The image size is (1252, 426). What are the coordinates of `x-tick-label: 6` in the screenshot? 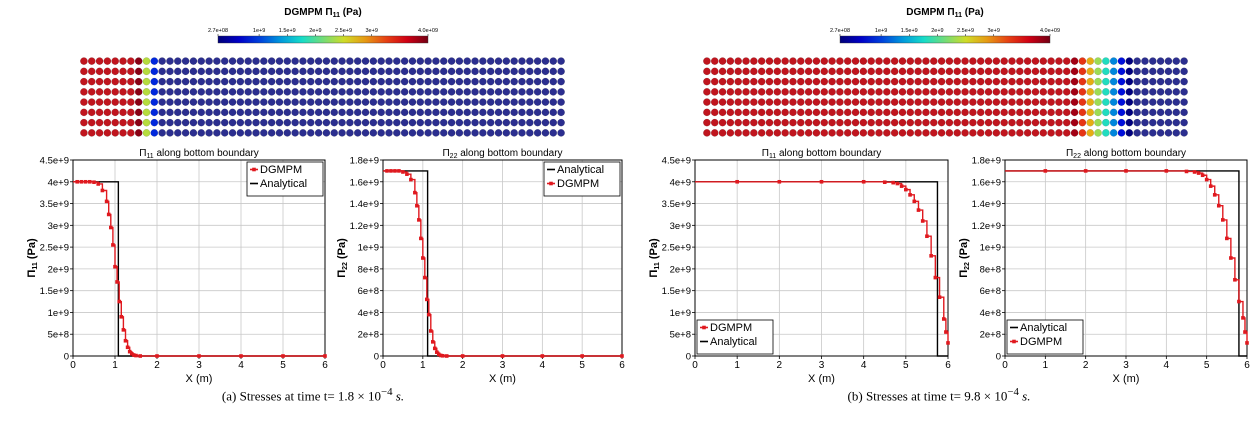 It's located at (622, 365).